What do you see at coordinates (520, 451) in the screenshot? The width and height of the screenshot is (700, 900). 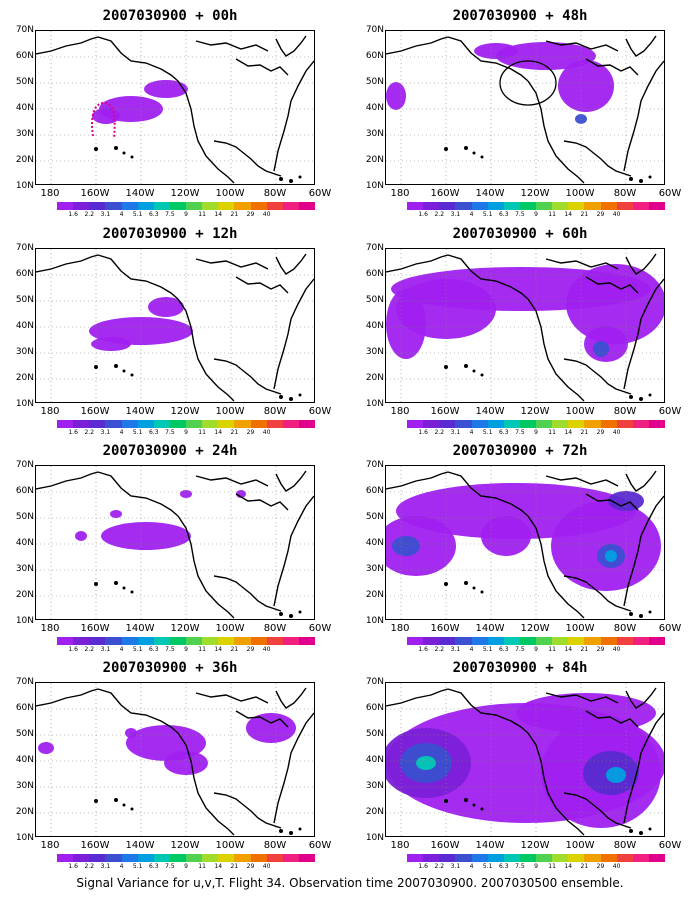 I see `panel-title: 2007030900 + 72h` at bounding box center [520, 451].